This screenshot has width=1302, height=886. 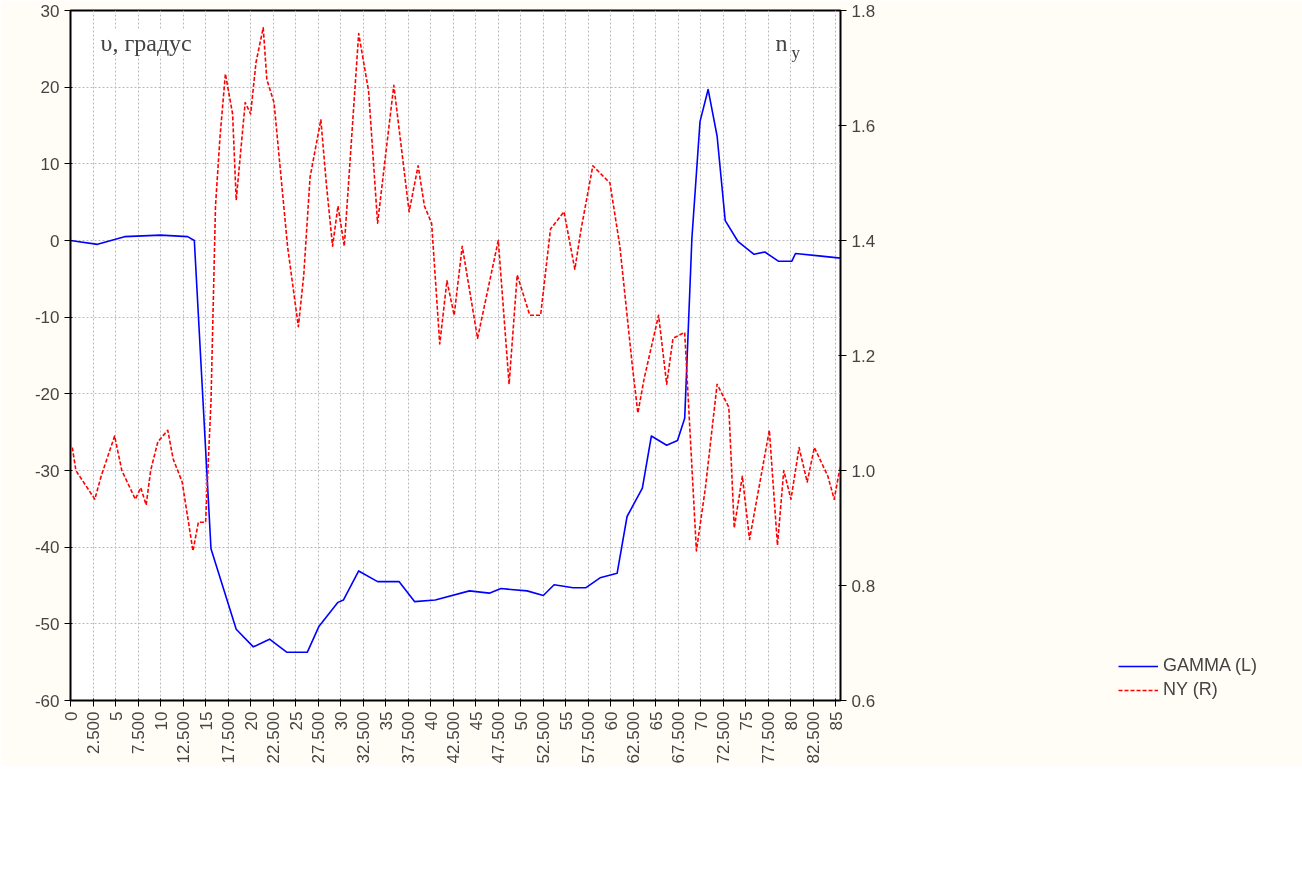 I want to click on x-tick-label: 37.500, so click(x=409, y=737).